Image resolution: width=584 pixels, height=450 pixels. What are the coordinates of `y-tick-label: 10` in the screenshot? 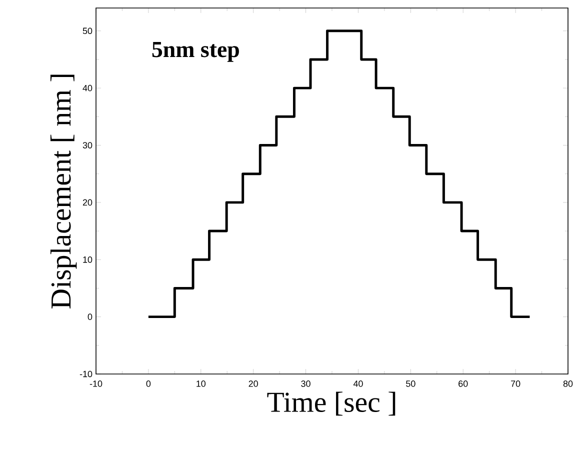 It's located at (87, 259).